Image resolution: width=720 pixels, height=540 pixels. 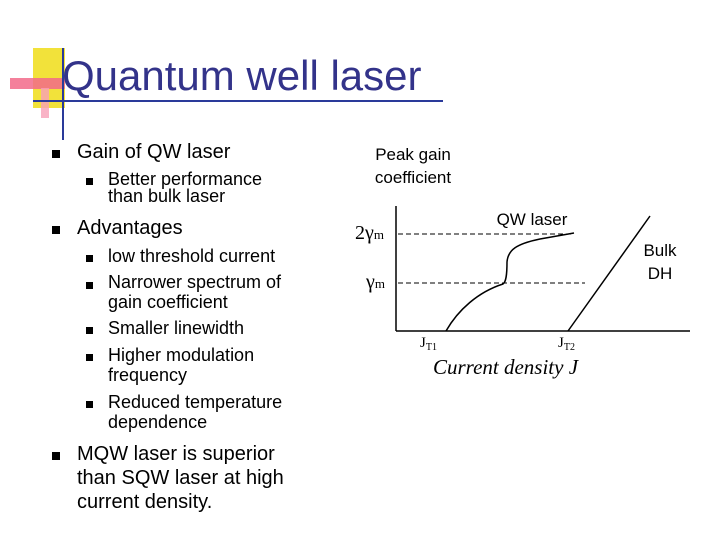 What do you see at coordinates (148, 375) in the screenshot?
I see `line: frequency` at bounding box center [148, 375].